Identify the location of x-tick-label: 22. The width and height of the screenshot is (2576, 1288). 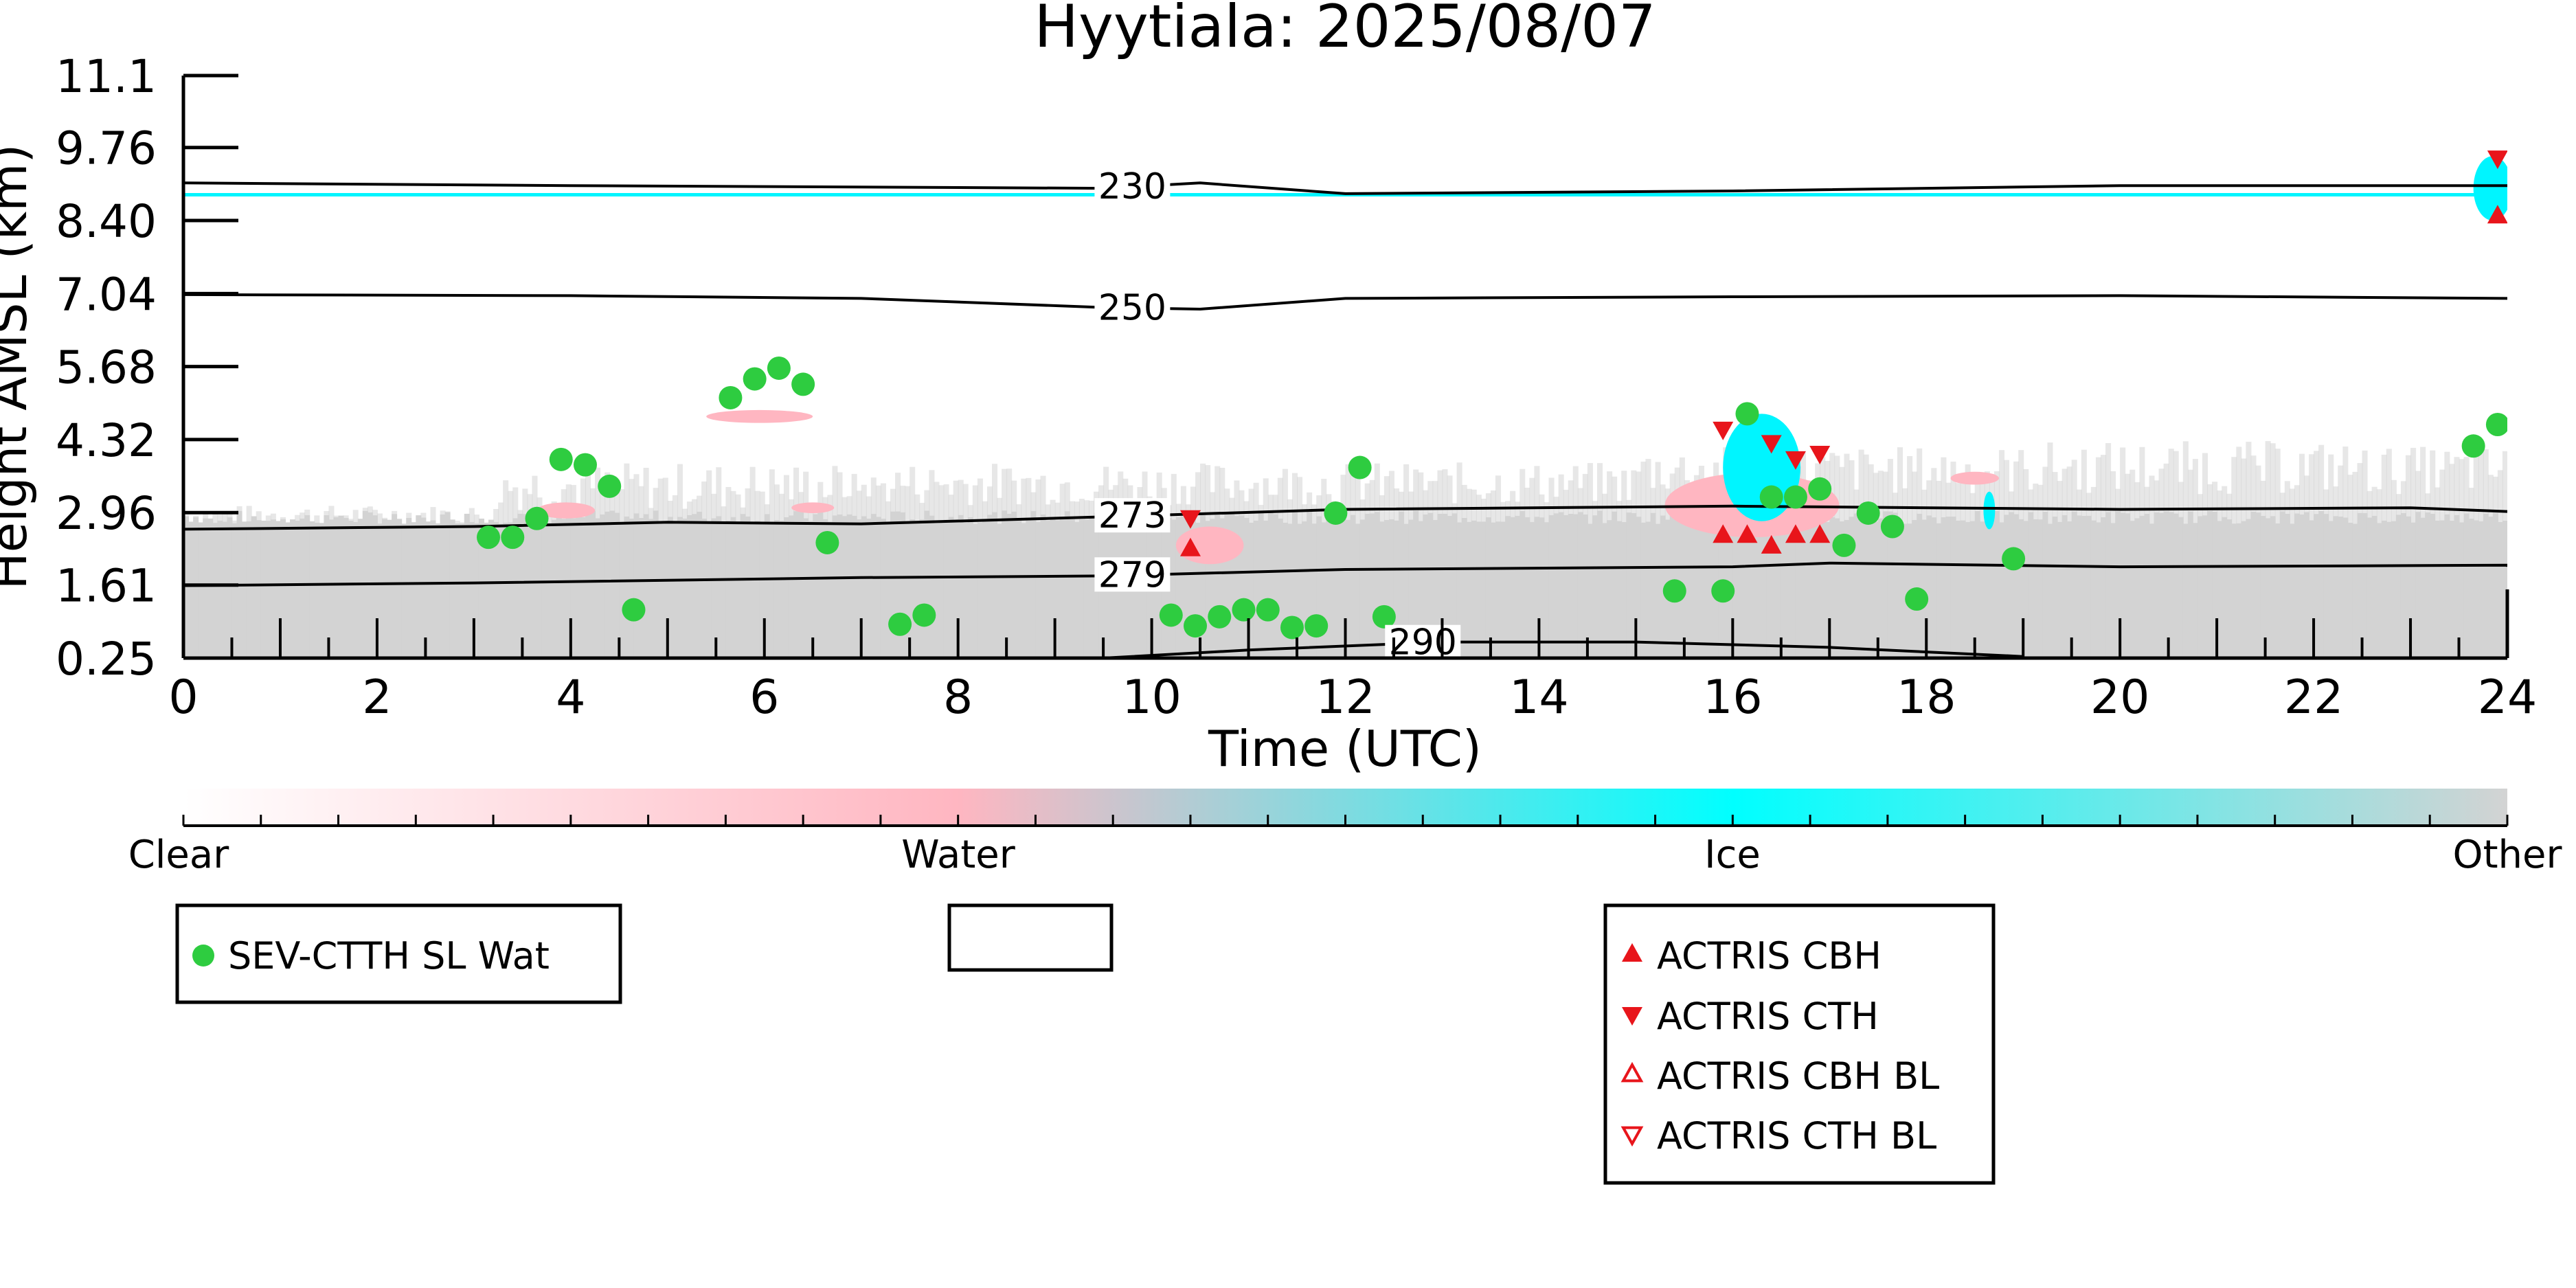
(2314, 697).